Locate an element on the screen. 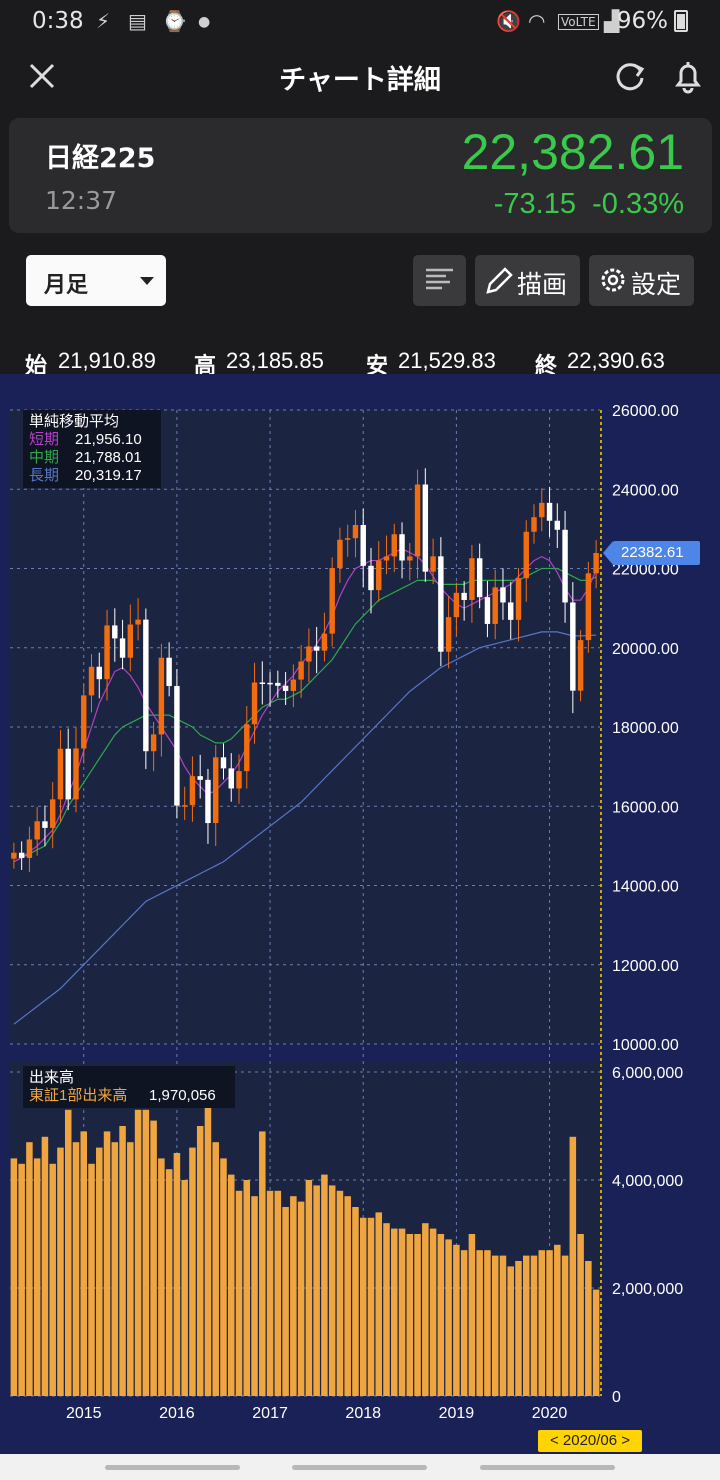 The width and height of the screenshot is (720, 1480). draw-button: 描画 is located at coordinates (527, 280).